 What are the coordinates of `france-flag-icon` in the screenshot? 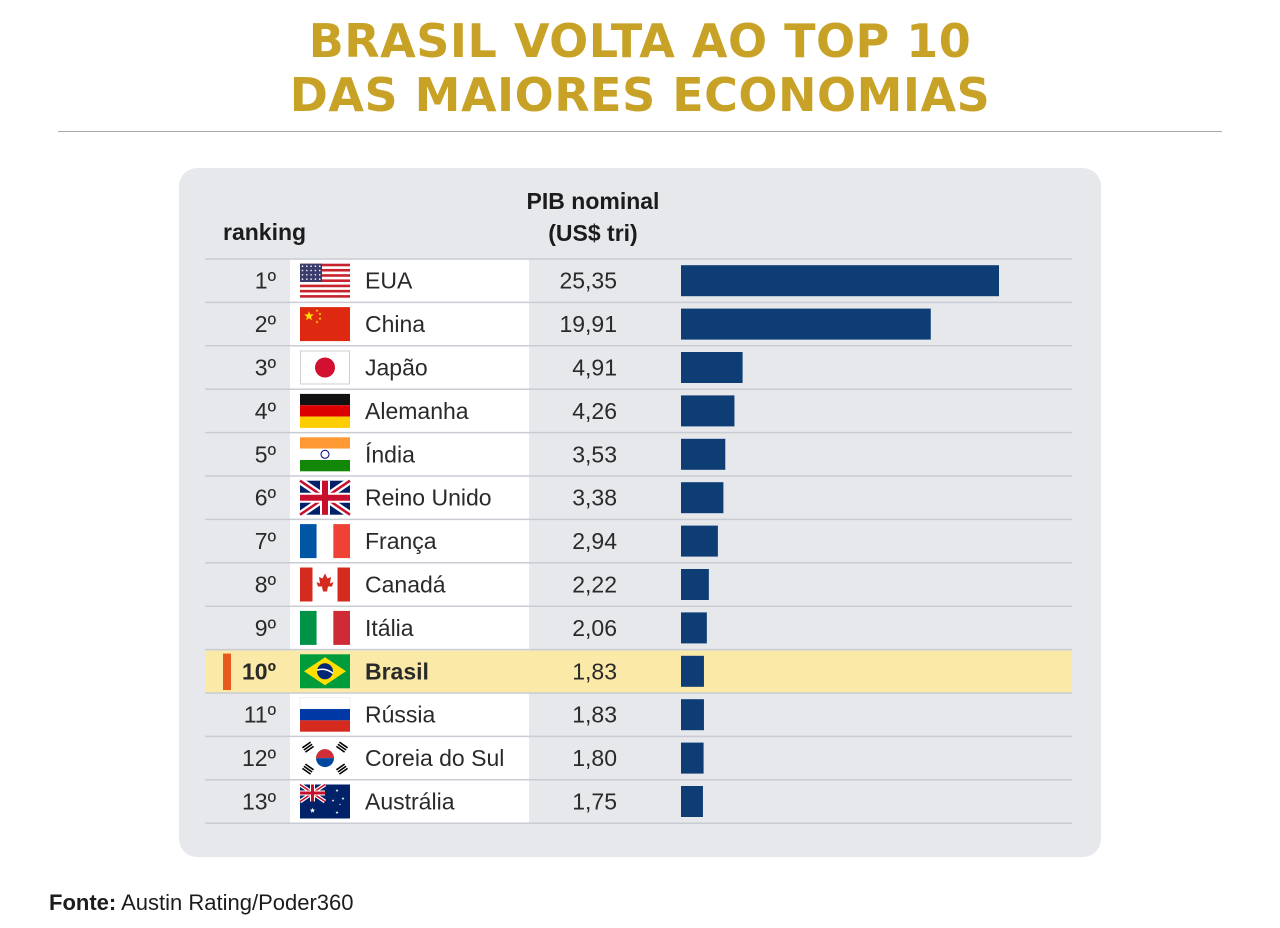 It's located at (325, 541).